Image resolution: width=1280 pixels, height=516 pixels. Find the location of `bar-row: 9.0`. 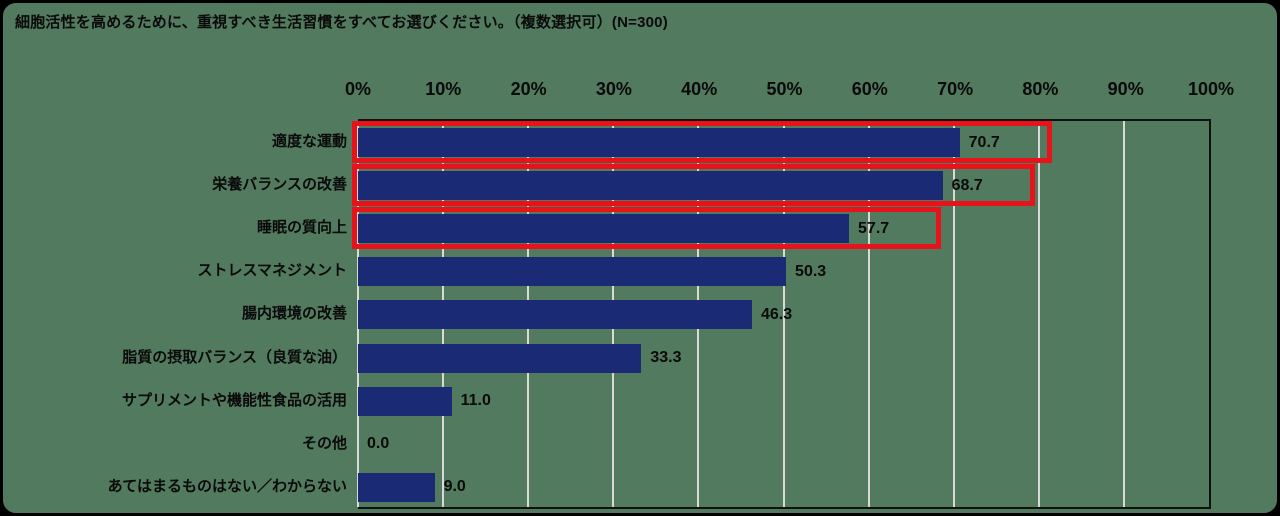

bar-row: 9.0 is located at coordinates (783, 487).